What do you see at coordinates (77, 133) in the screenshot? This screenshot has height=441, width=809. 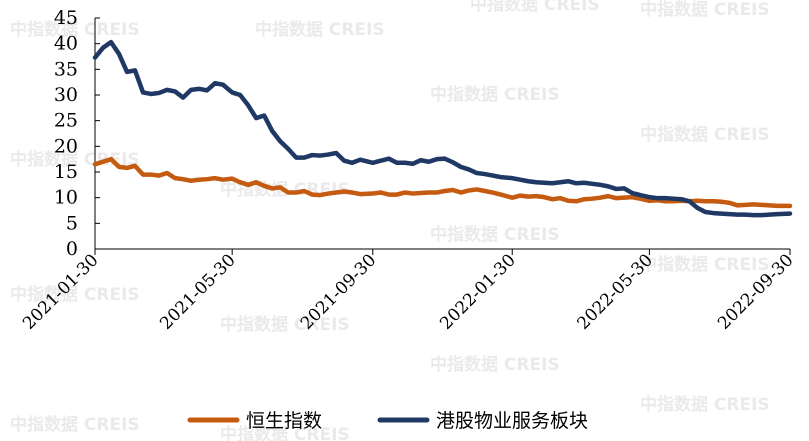 I see `y-ticks: 0 5 10 15 20 25 30 35 40 45` at bounding box center [77, 133].